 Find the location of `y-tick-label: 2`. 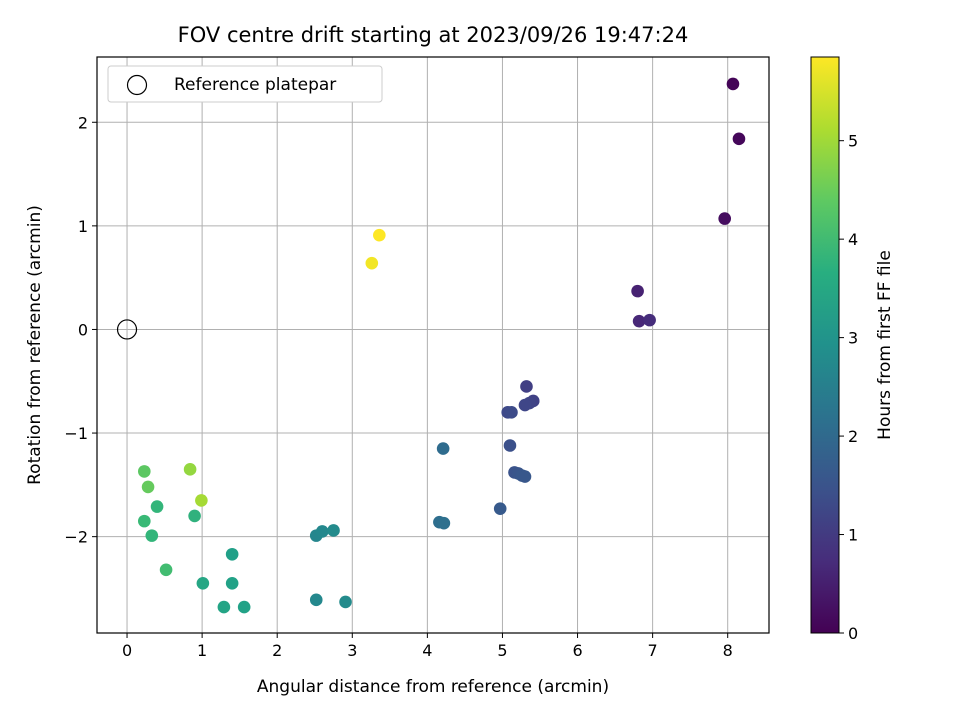

y-tick-label: 2 is located at coordinates (83, 122).